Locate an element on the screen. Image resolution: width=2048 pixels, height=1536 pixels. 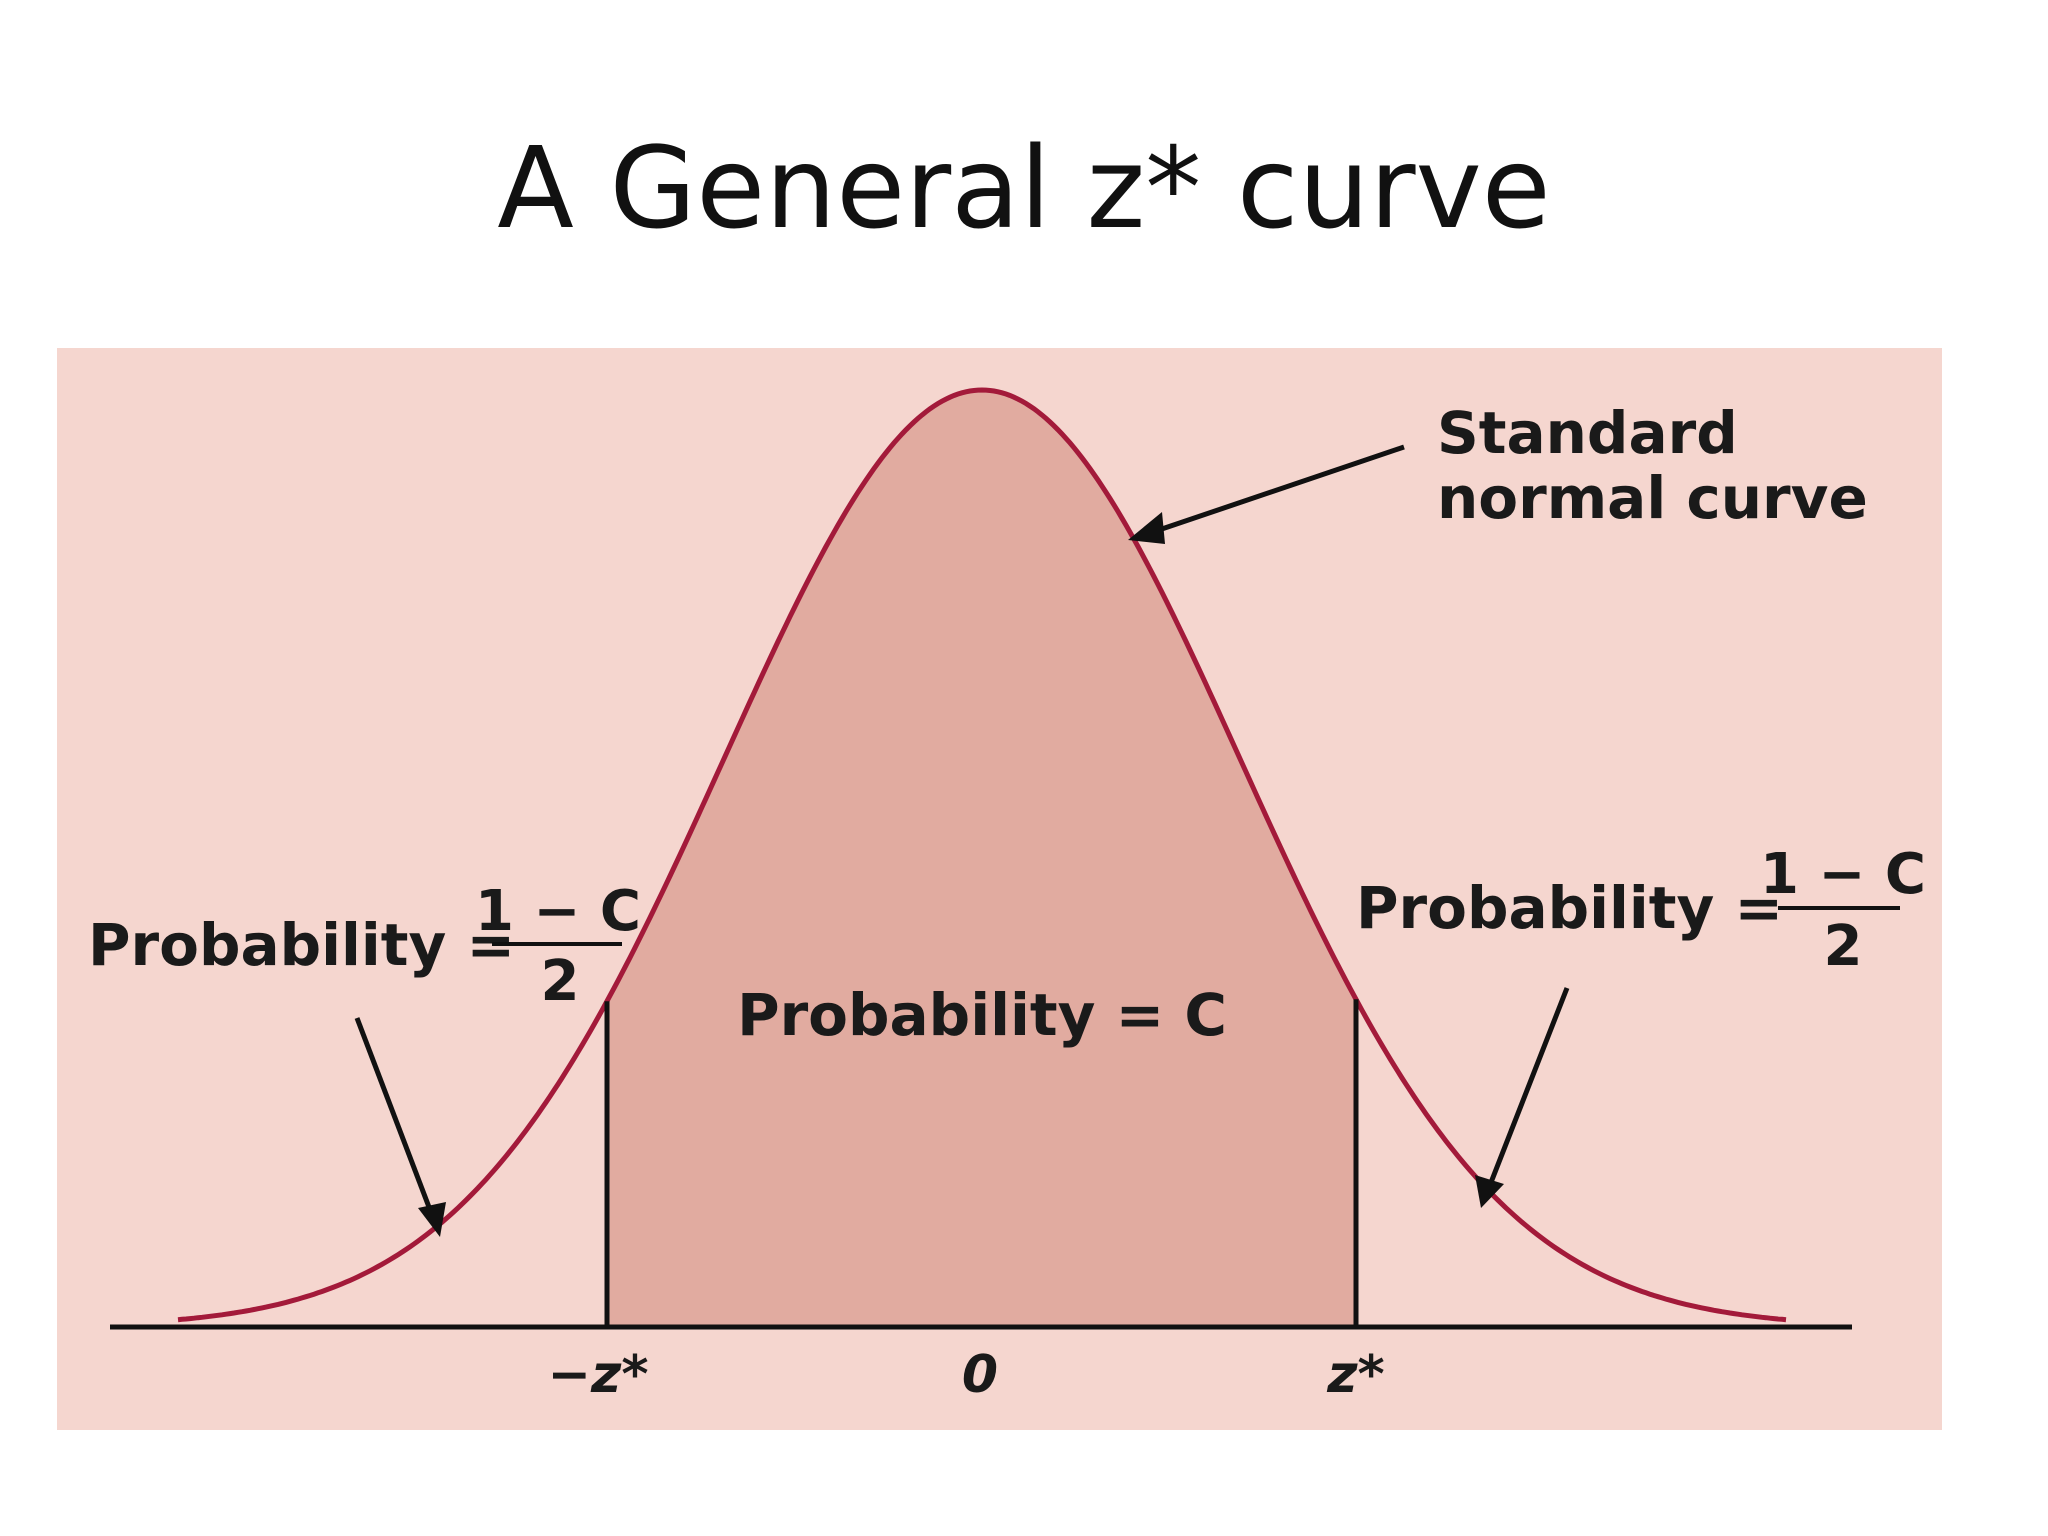
right-probability-prefix: Probability = is located at coordinates (1569, 908).